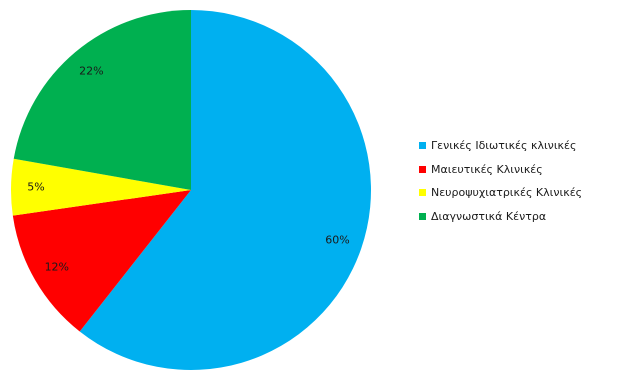 Image resolution: width=632 pixels, height=375 pixels. What do you see at coordinates (102, 100) in the screenshot?
I see `pie-slice-diagnostic-centers` at bounding box center [102, 100].